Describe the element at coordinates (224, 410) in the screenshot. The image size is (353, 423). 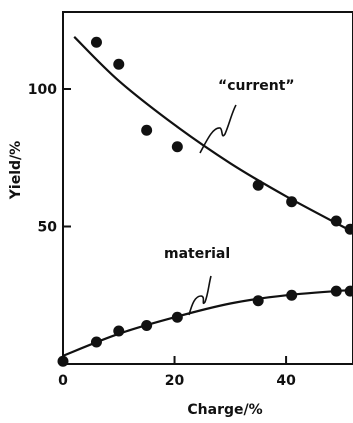
I see `x-axis-label: Charge/%` at that location.